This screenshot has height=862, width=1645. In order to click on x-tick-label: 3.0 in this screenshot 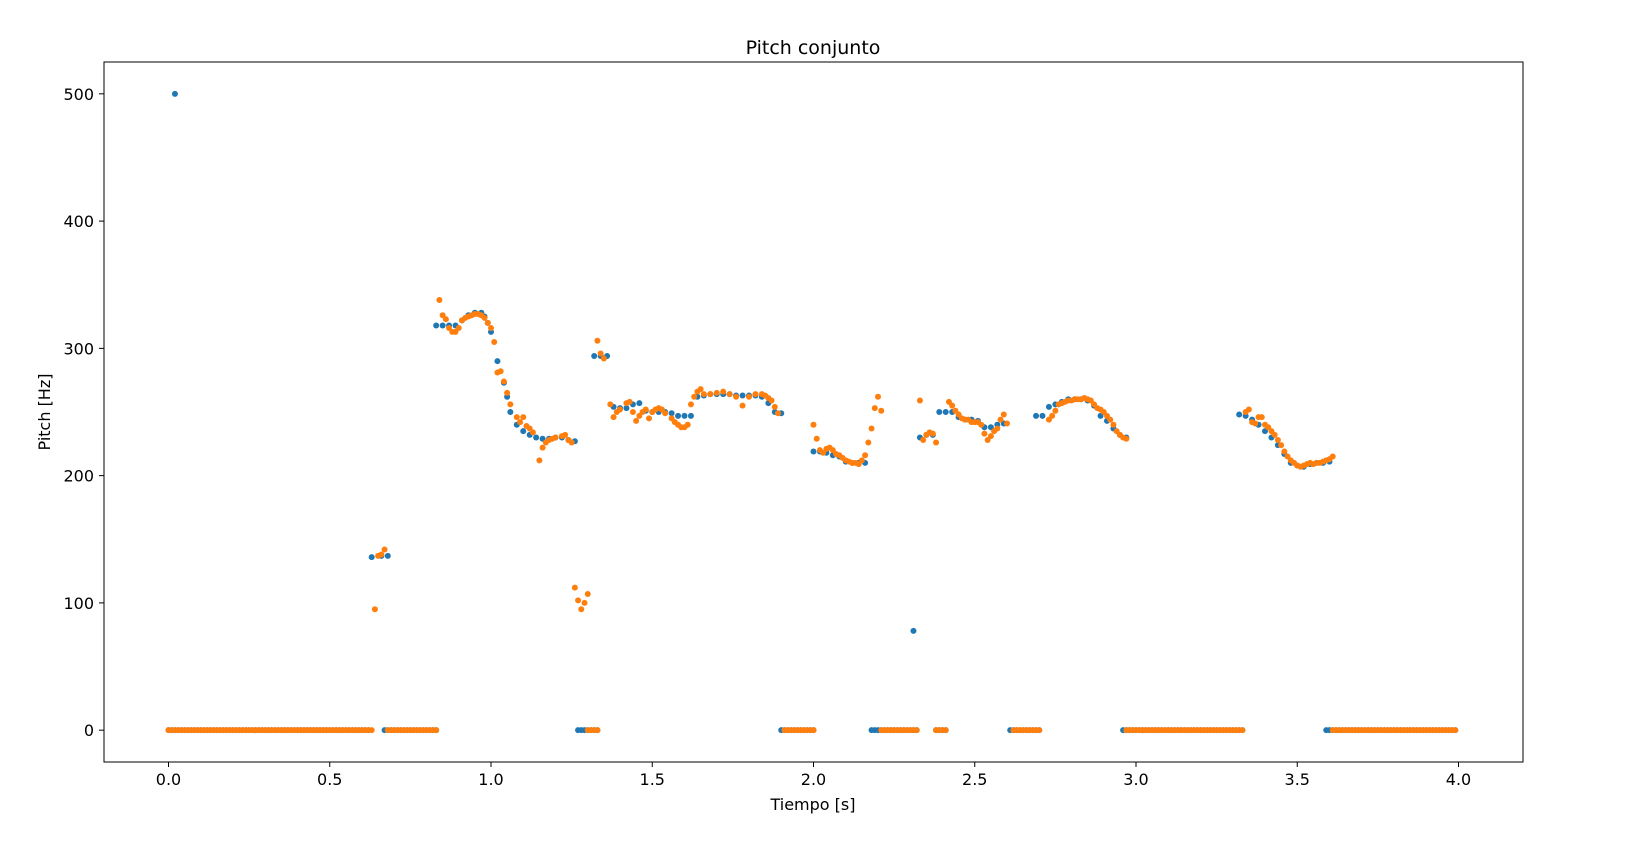, I will do `click(1135, 779)`.